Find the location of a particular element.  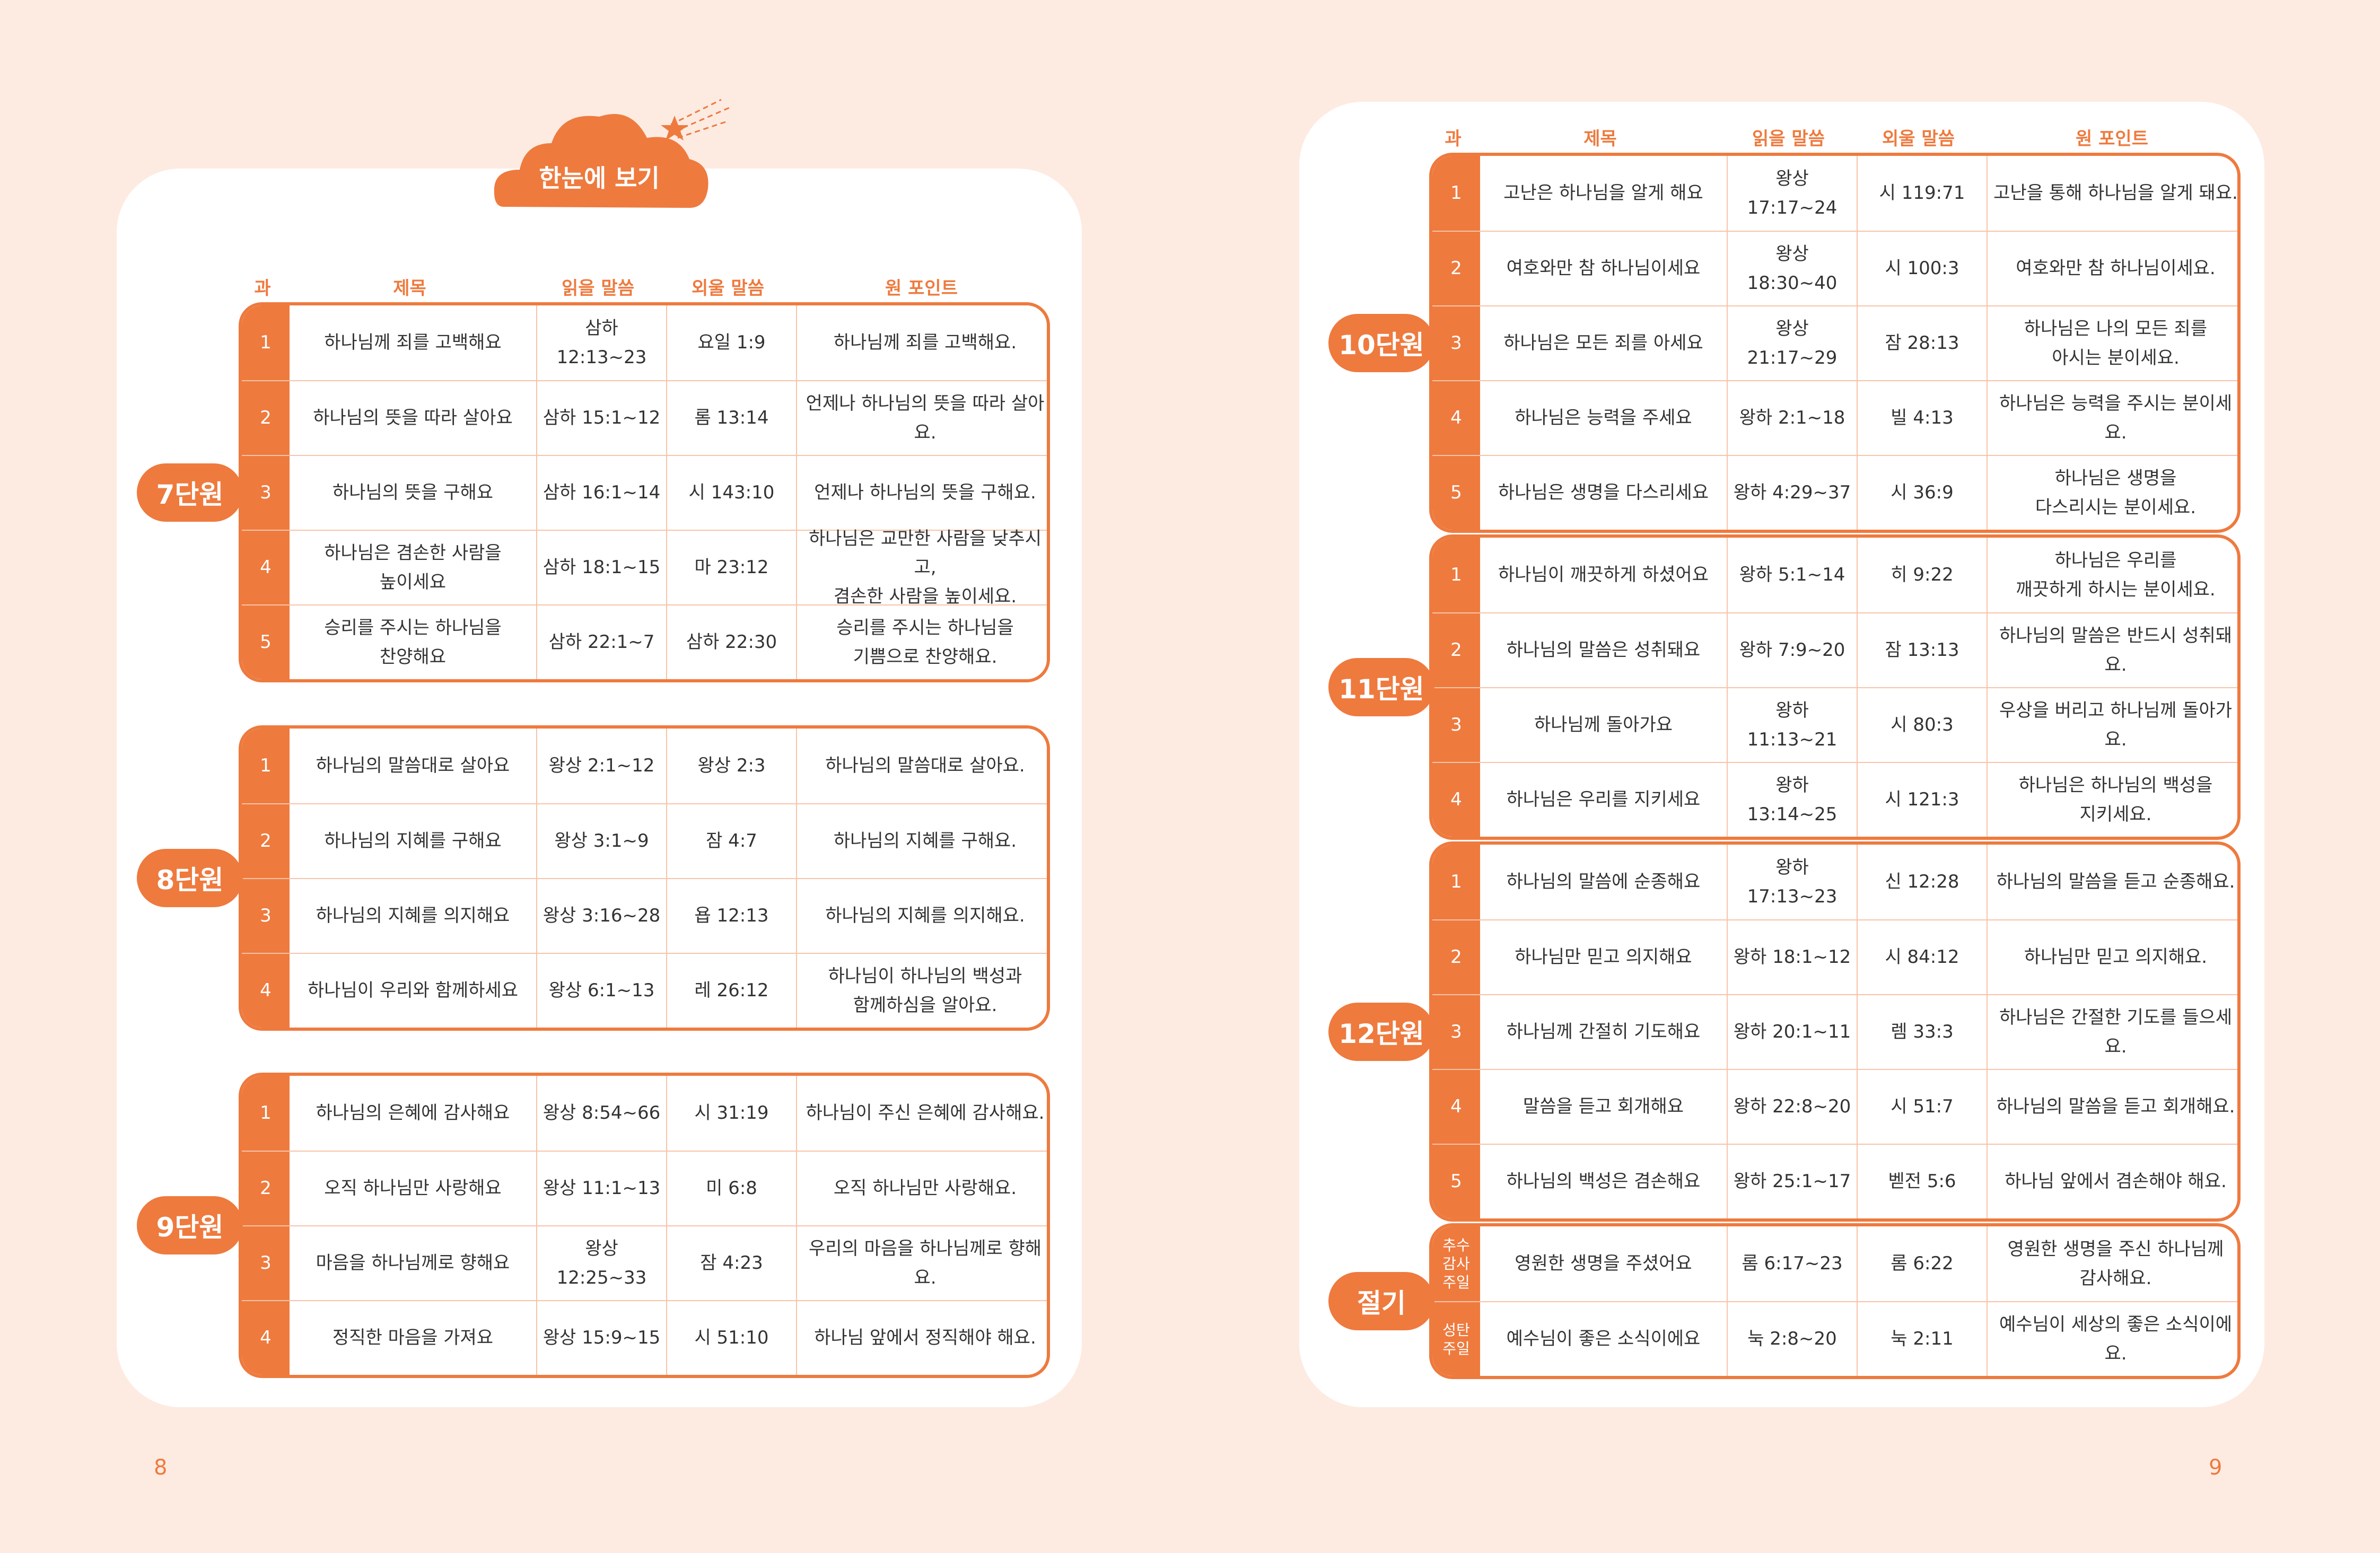

cell-point: 하나님께 죄를 고백해요. is located at coordinates (921, 342).